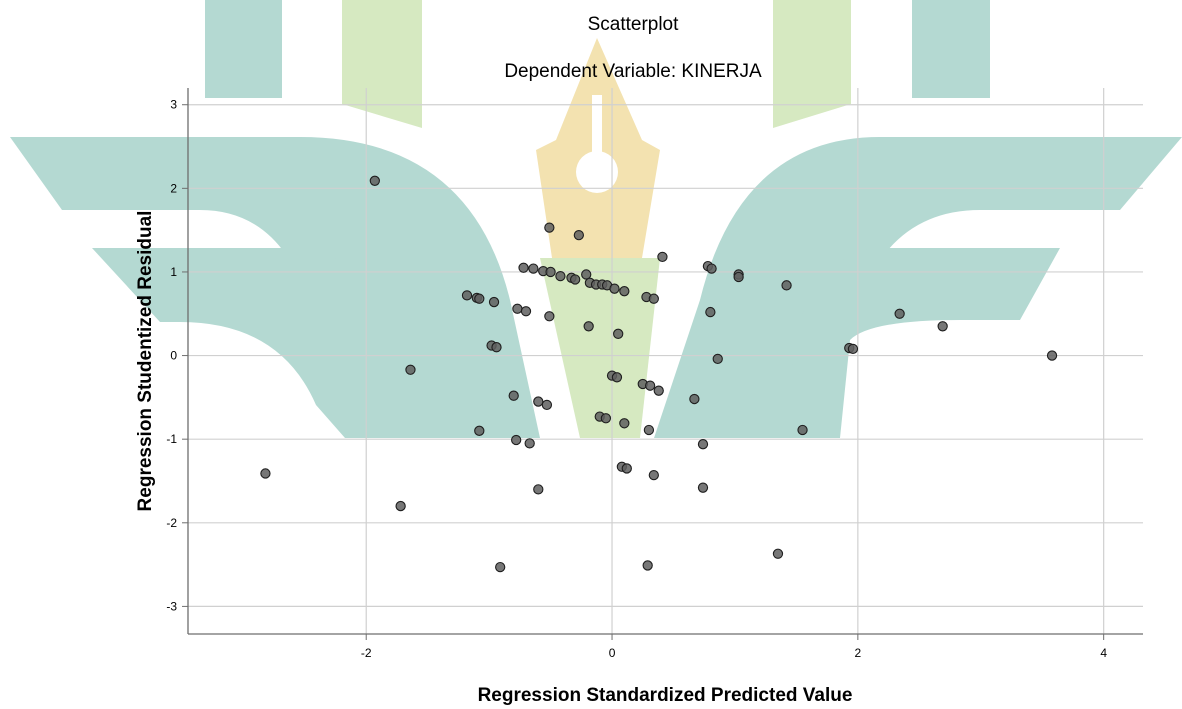  What do you see at coordinates (858, 653) in the screenshot?
I see `x-tick-label: 2` at bounding box center [858, 653].